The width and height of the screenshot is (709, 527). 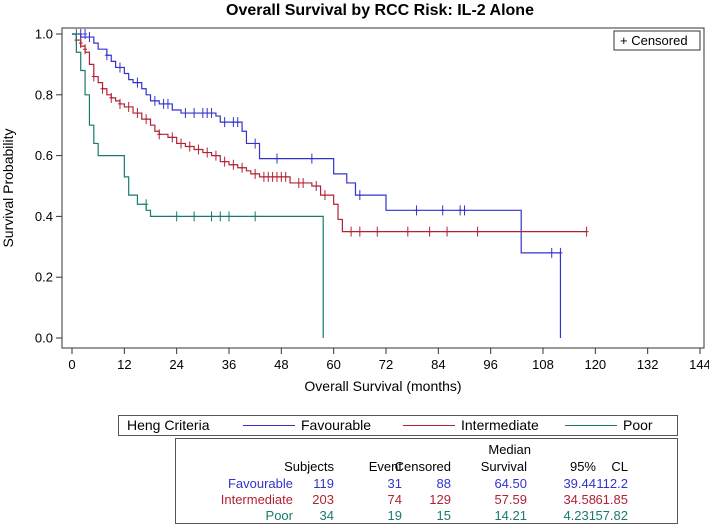 I want to click on x-tick-label: 24, so click(x=176, y=364).